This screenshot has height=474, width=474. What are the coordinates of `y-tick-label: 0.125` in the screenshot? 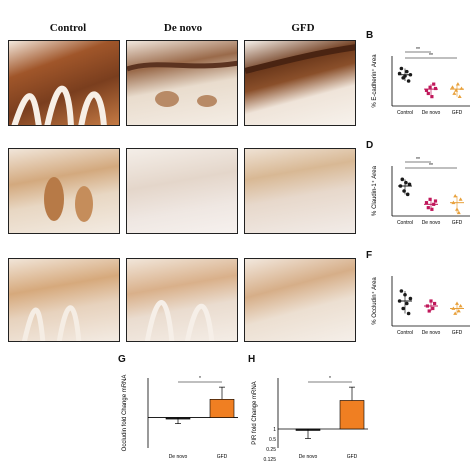 It's located at (269, 460).